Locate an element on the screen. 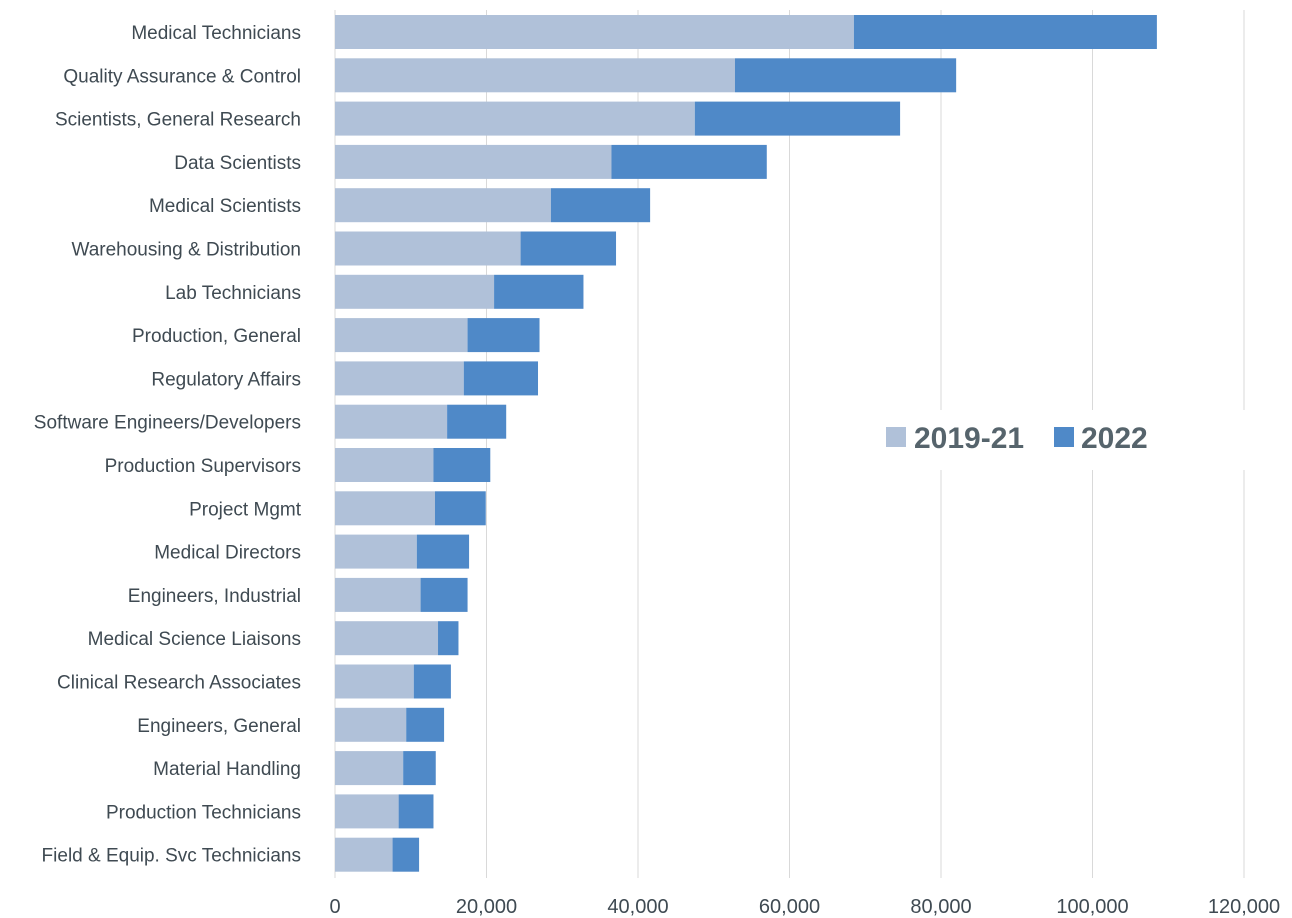 This screenshot has height=918, width=1292. category-label-0: Medical Technicians is located at coordinates (216, 33).